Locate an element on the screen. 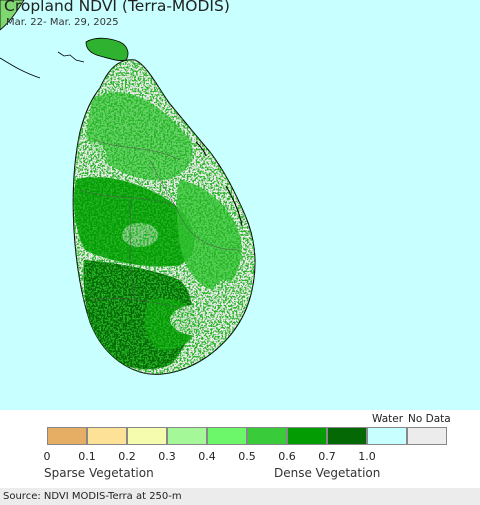 The width and height of the screenshot is (480, 505). swatch-0.5-0.6 is located at coordinates (267, 436).